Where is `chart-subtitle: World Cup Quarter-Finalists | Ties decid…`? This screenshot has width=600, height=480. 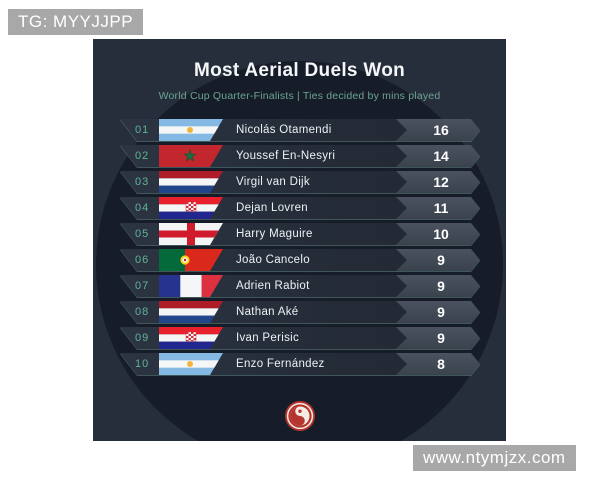
chart-subtitle: World Cup Quarter-Finalists | Ties decid… is located at coordinates (299, 96).